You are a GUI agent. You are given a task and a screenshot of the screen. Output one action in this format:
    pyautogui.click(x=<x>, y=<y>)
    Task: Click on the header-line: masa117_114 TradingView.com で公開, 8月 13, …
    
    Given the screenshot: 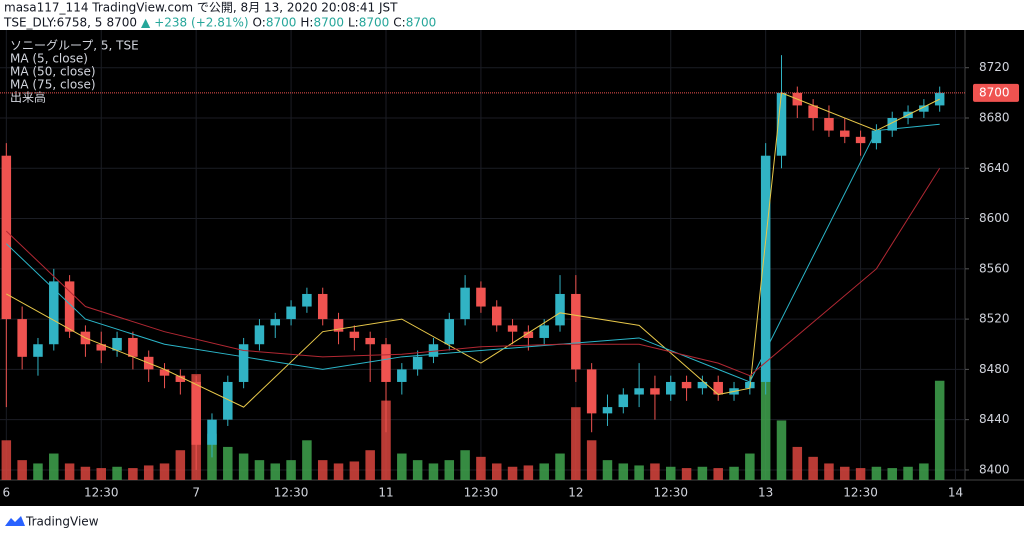 What is the action you would take?
    pyautogui.click(x=201, y=8)
    